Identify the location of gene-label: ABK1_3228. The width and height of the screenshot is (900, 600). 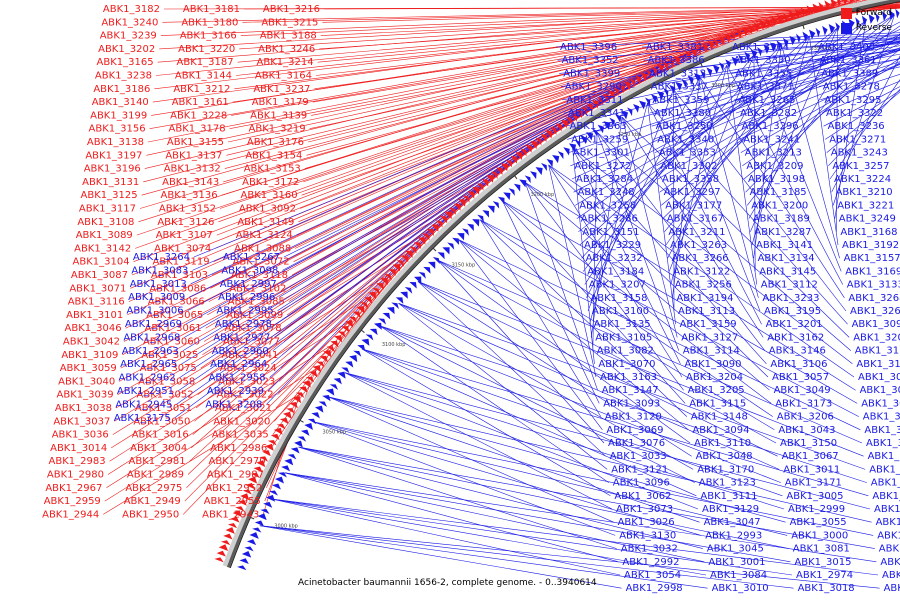
(198, 115).